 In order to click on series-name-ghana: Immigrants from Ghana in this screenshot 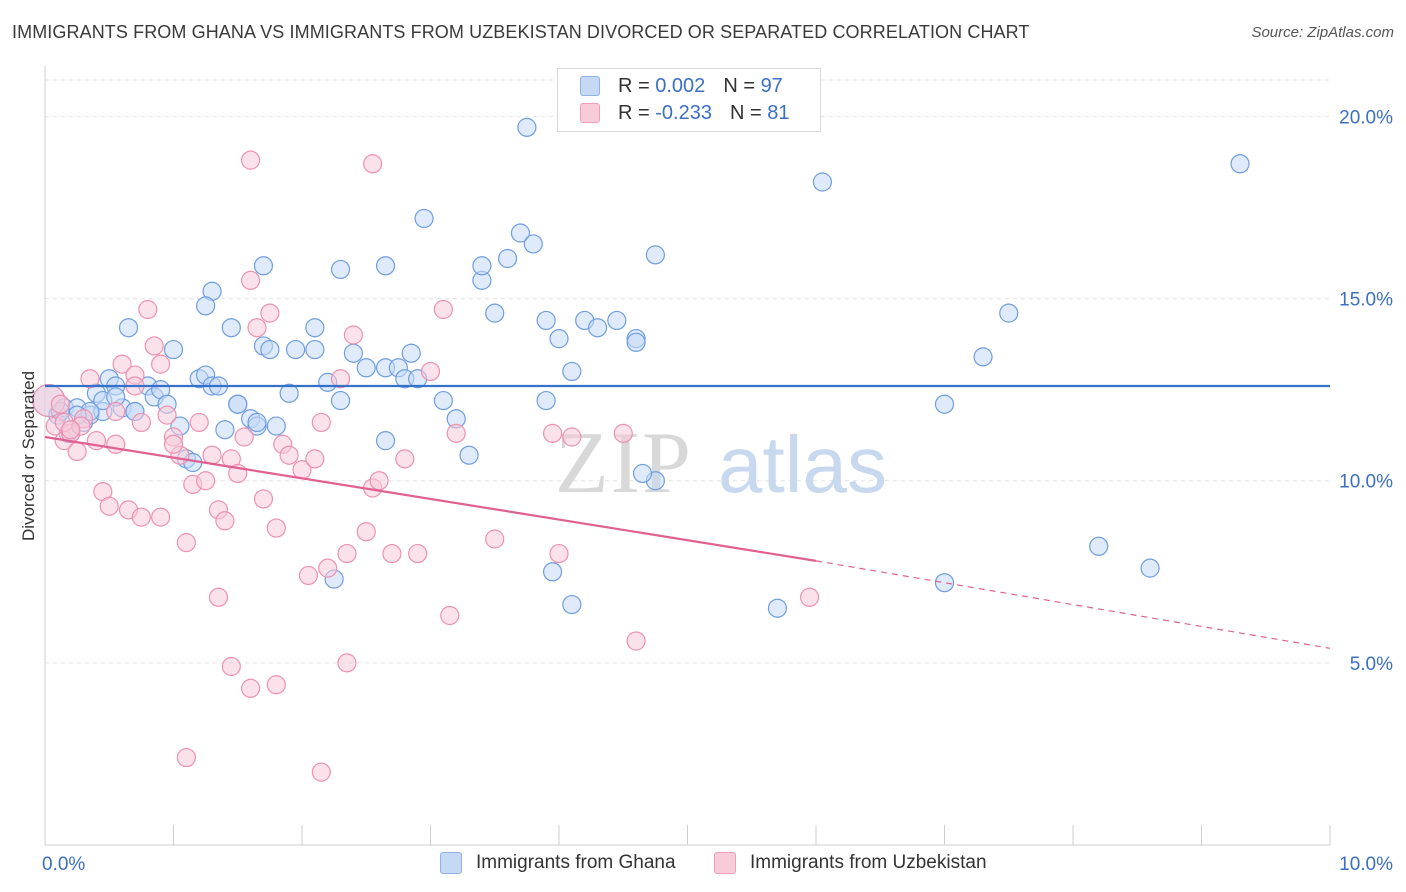, I will do `click(576, 862)`.